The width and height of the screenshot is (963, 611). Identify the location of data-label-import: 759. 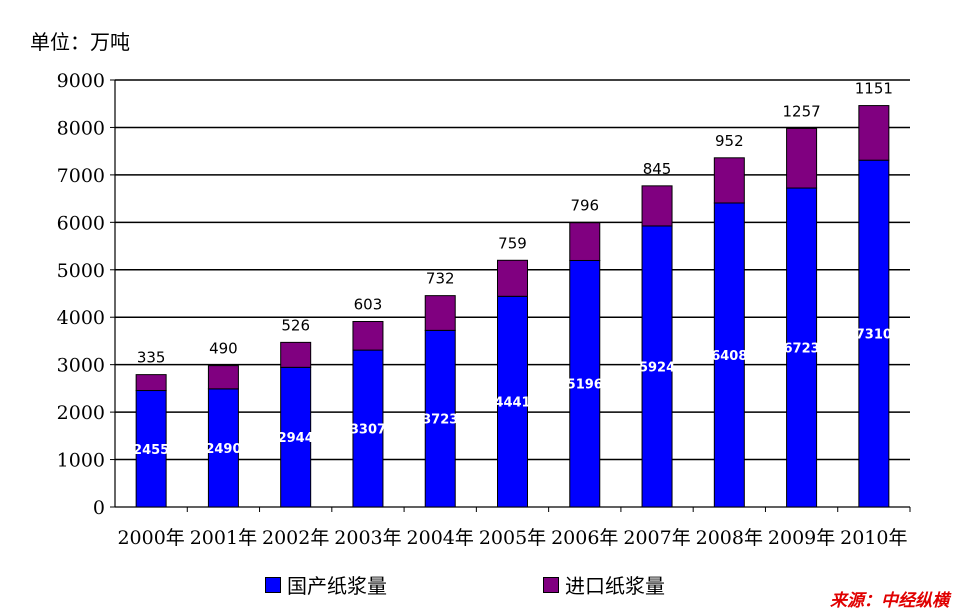
(512, 243).